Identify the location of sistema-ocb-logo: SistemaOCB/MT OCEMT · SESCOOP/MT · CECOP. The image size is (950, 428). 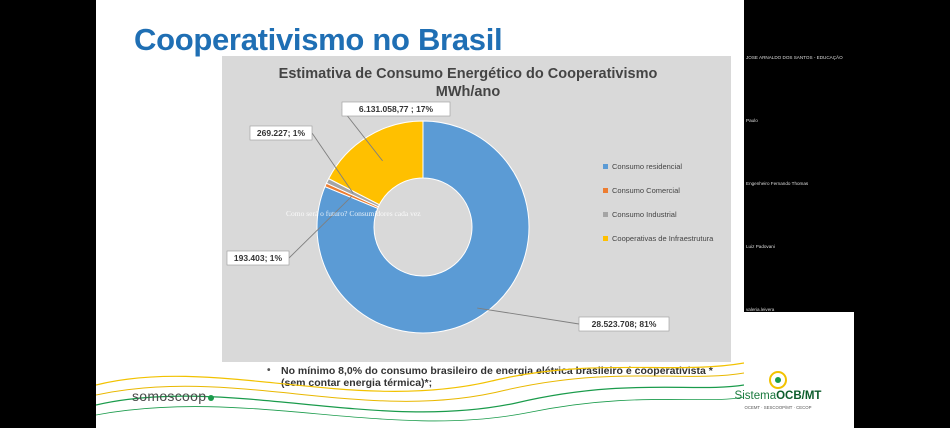
(778, 390).